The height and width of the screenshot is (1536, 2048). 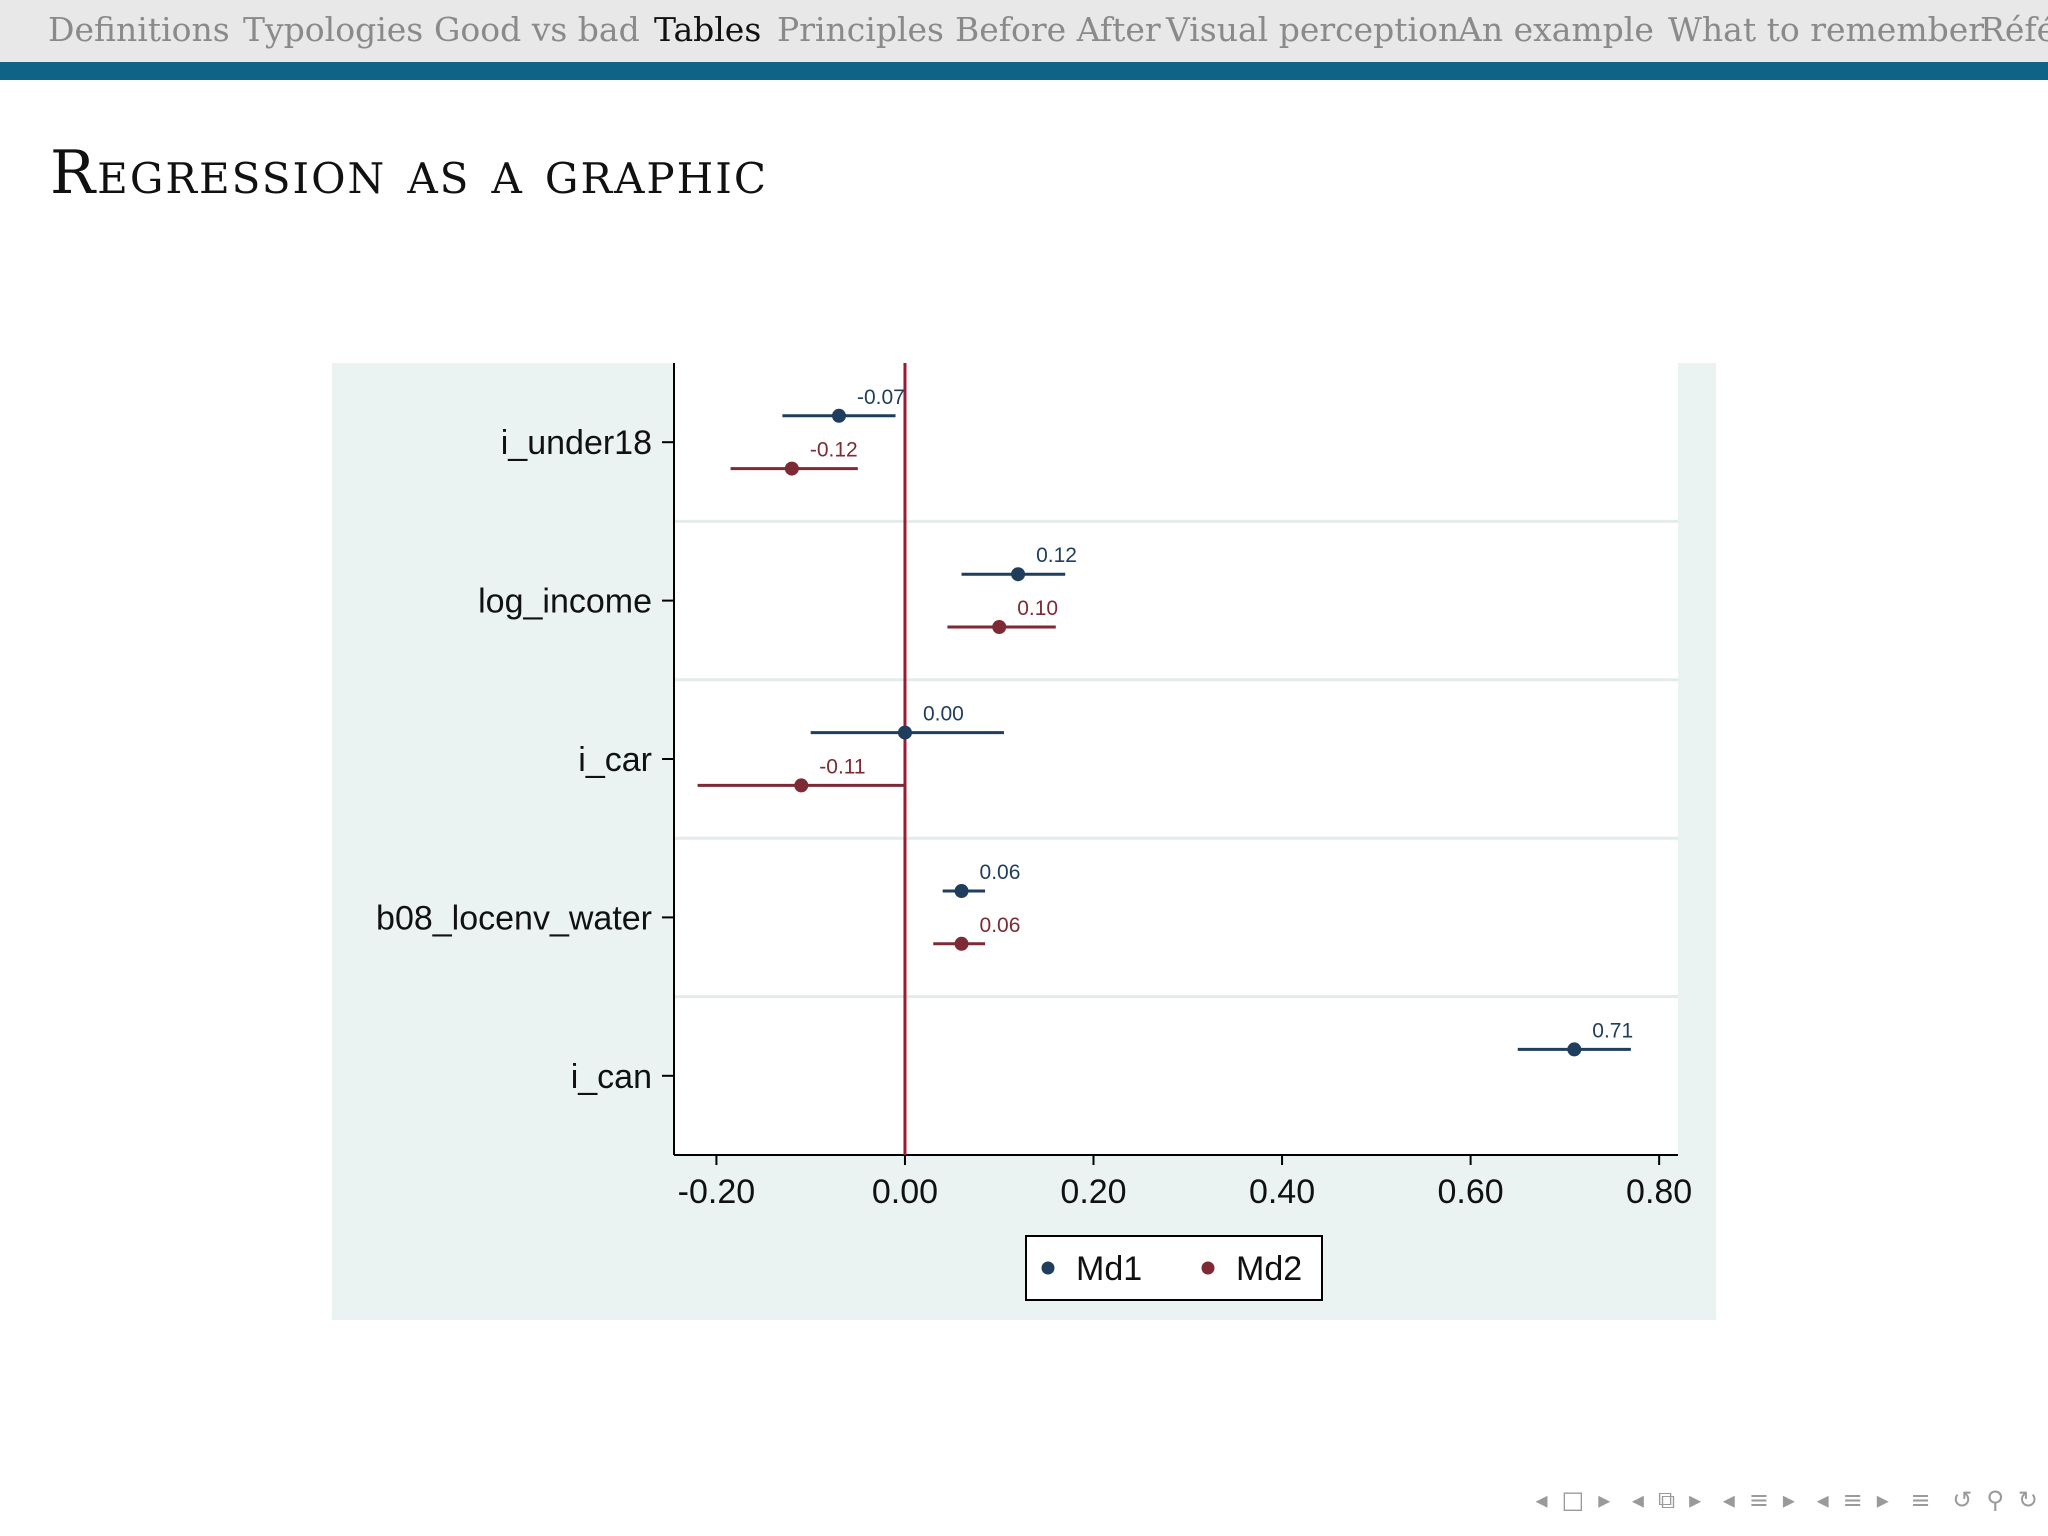 I want to click on beamer-navigation: ◂ □ ▸ ◂ ⧉ ▸ ◂ ≡ ▸ ◂ ≡ ▸ ≡ ↺ ⚲ ↻, so click(x=1779, y=1506).